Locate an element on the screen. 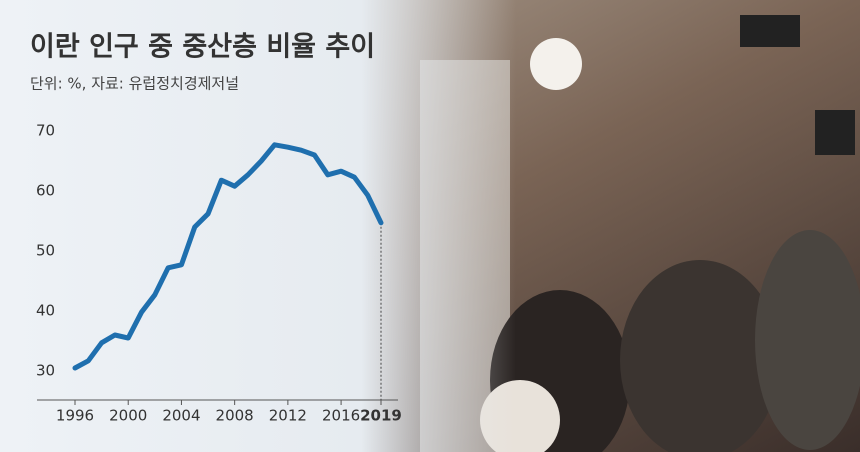 The height and width of the screenshot is (452, 860). y-tick-label: 50 is located at coordinates (45, 251).